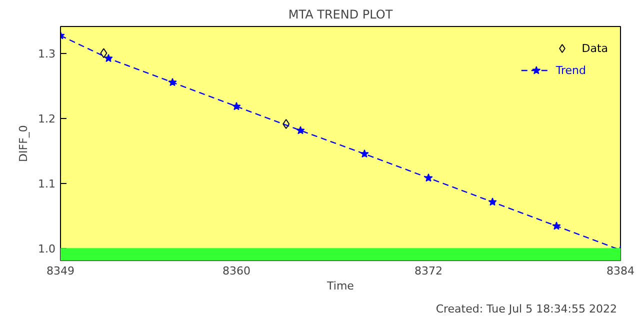  What do you see at coordinates (341, 15) in the screenshot?
I see `chart-title: MTA TREND PLOT` at bounding box center [341, 15].